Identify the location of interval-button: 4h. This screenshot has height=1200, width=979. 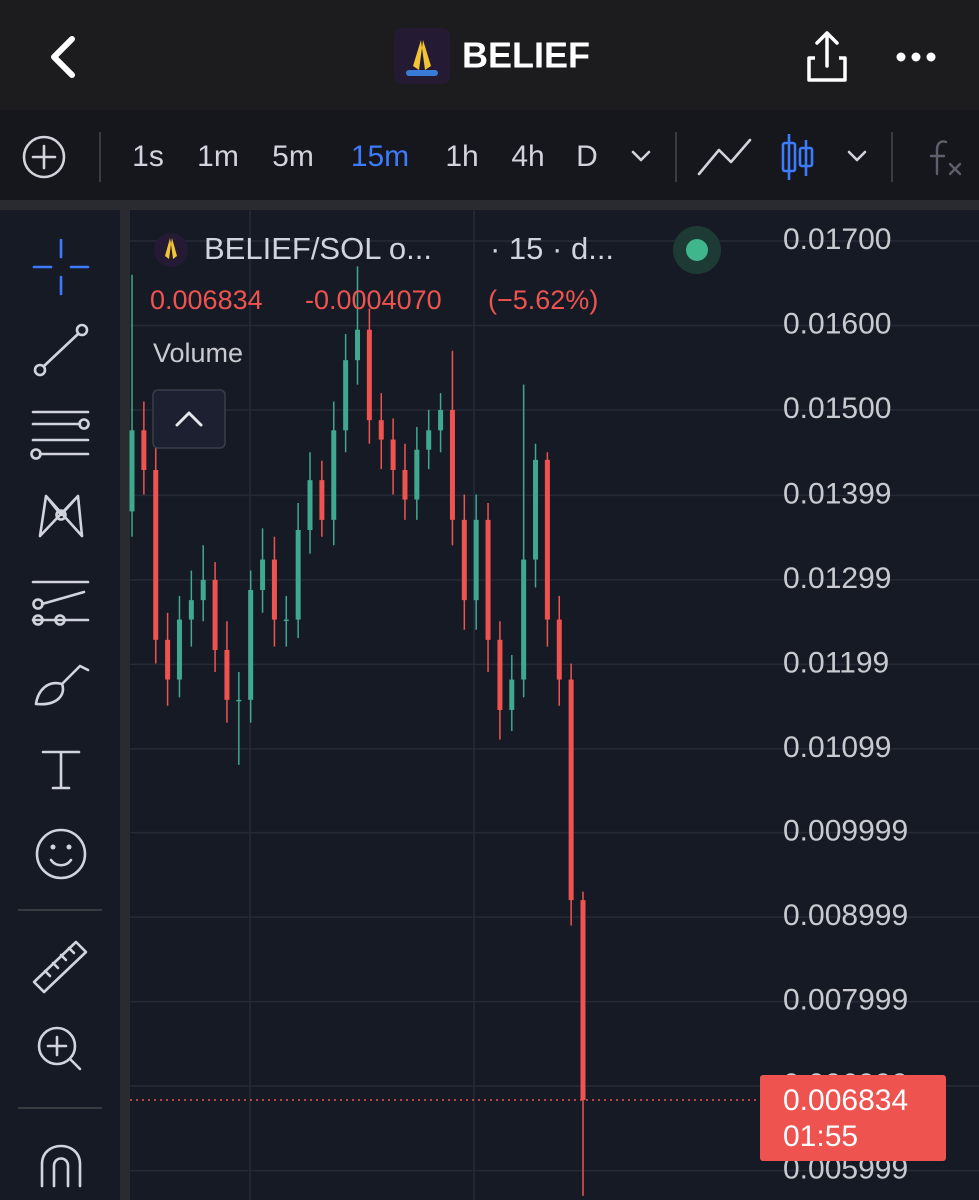
(527, 156).